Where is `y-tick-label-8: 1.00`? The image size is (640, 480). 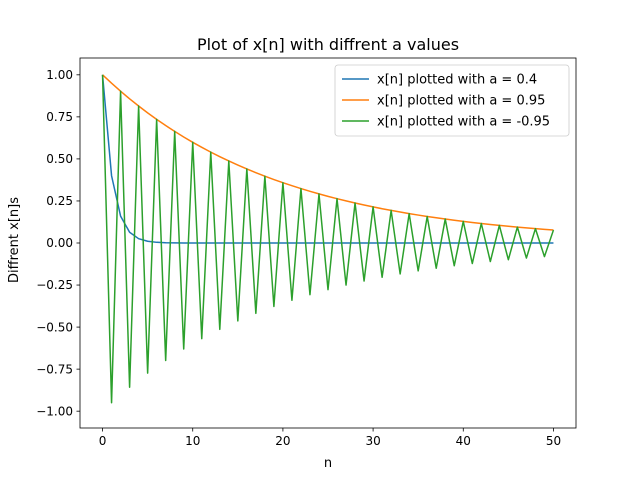
y-tick-label-8: 1.00 is located at coordinates (59, 75).